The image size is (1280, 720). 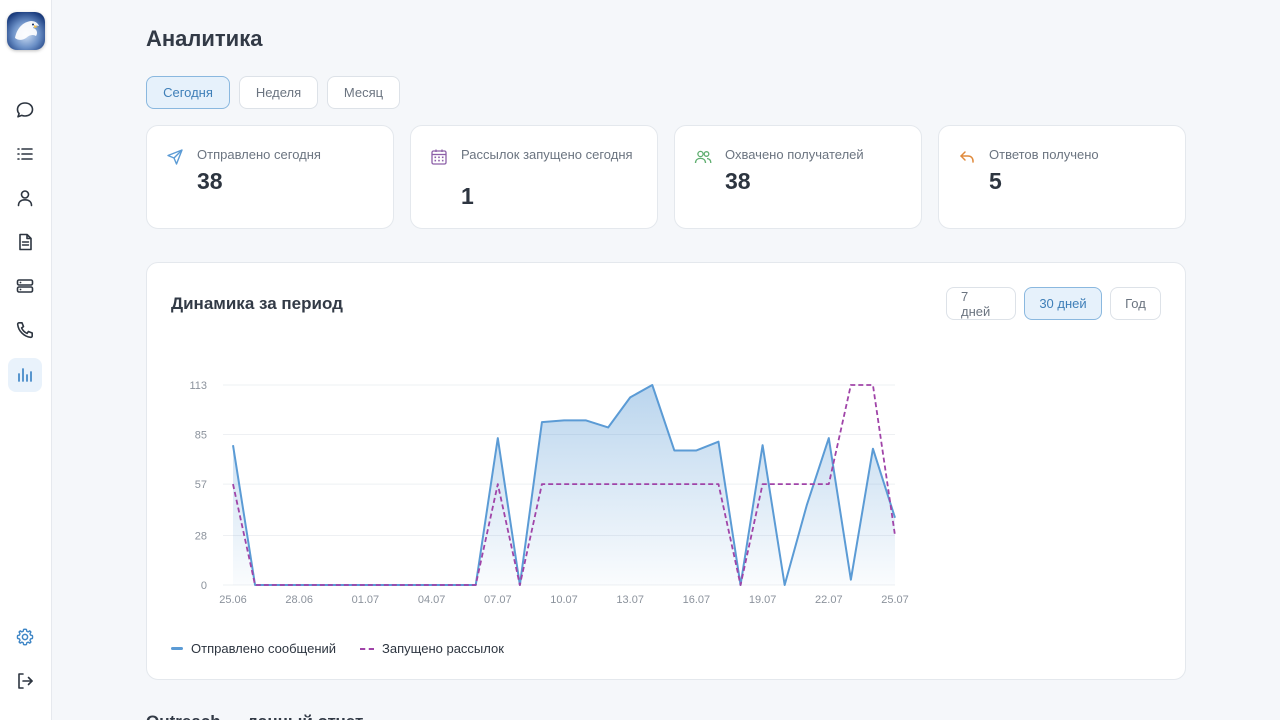 What do you see at coordinates (337, 648) in the screenshot?
I see `chart-legend: Отправлено сообщений Запущено рассылок` at bounding box center [337, 648].